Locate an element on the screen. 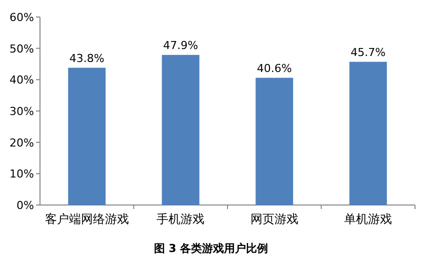 Image resolution: width=422 pixels, height=263 pixels. data-label: 47.9% is located at coordinates (180, 45).